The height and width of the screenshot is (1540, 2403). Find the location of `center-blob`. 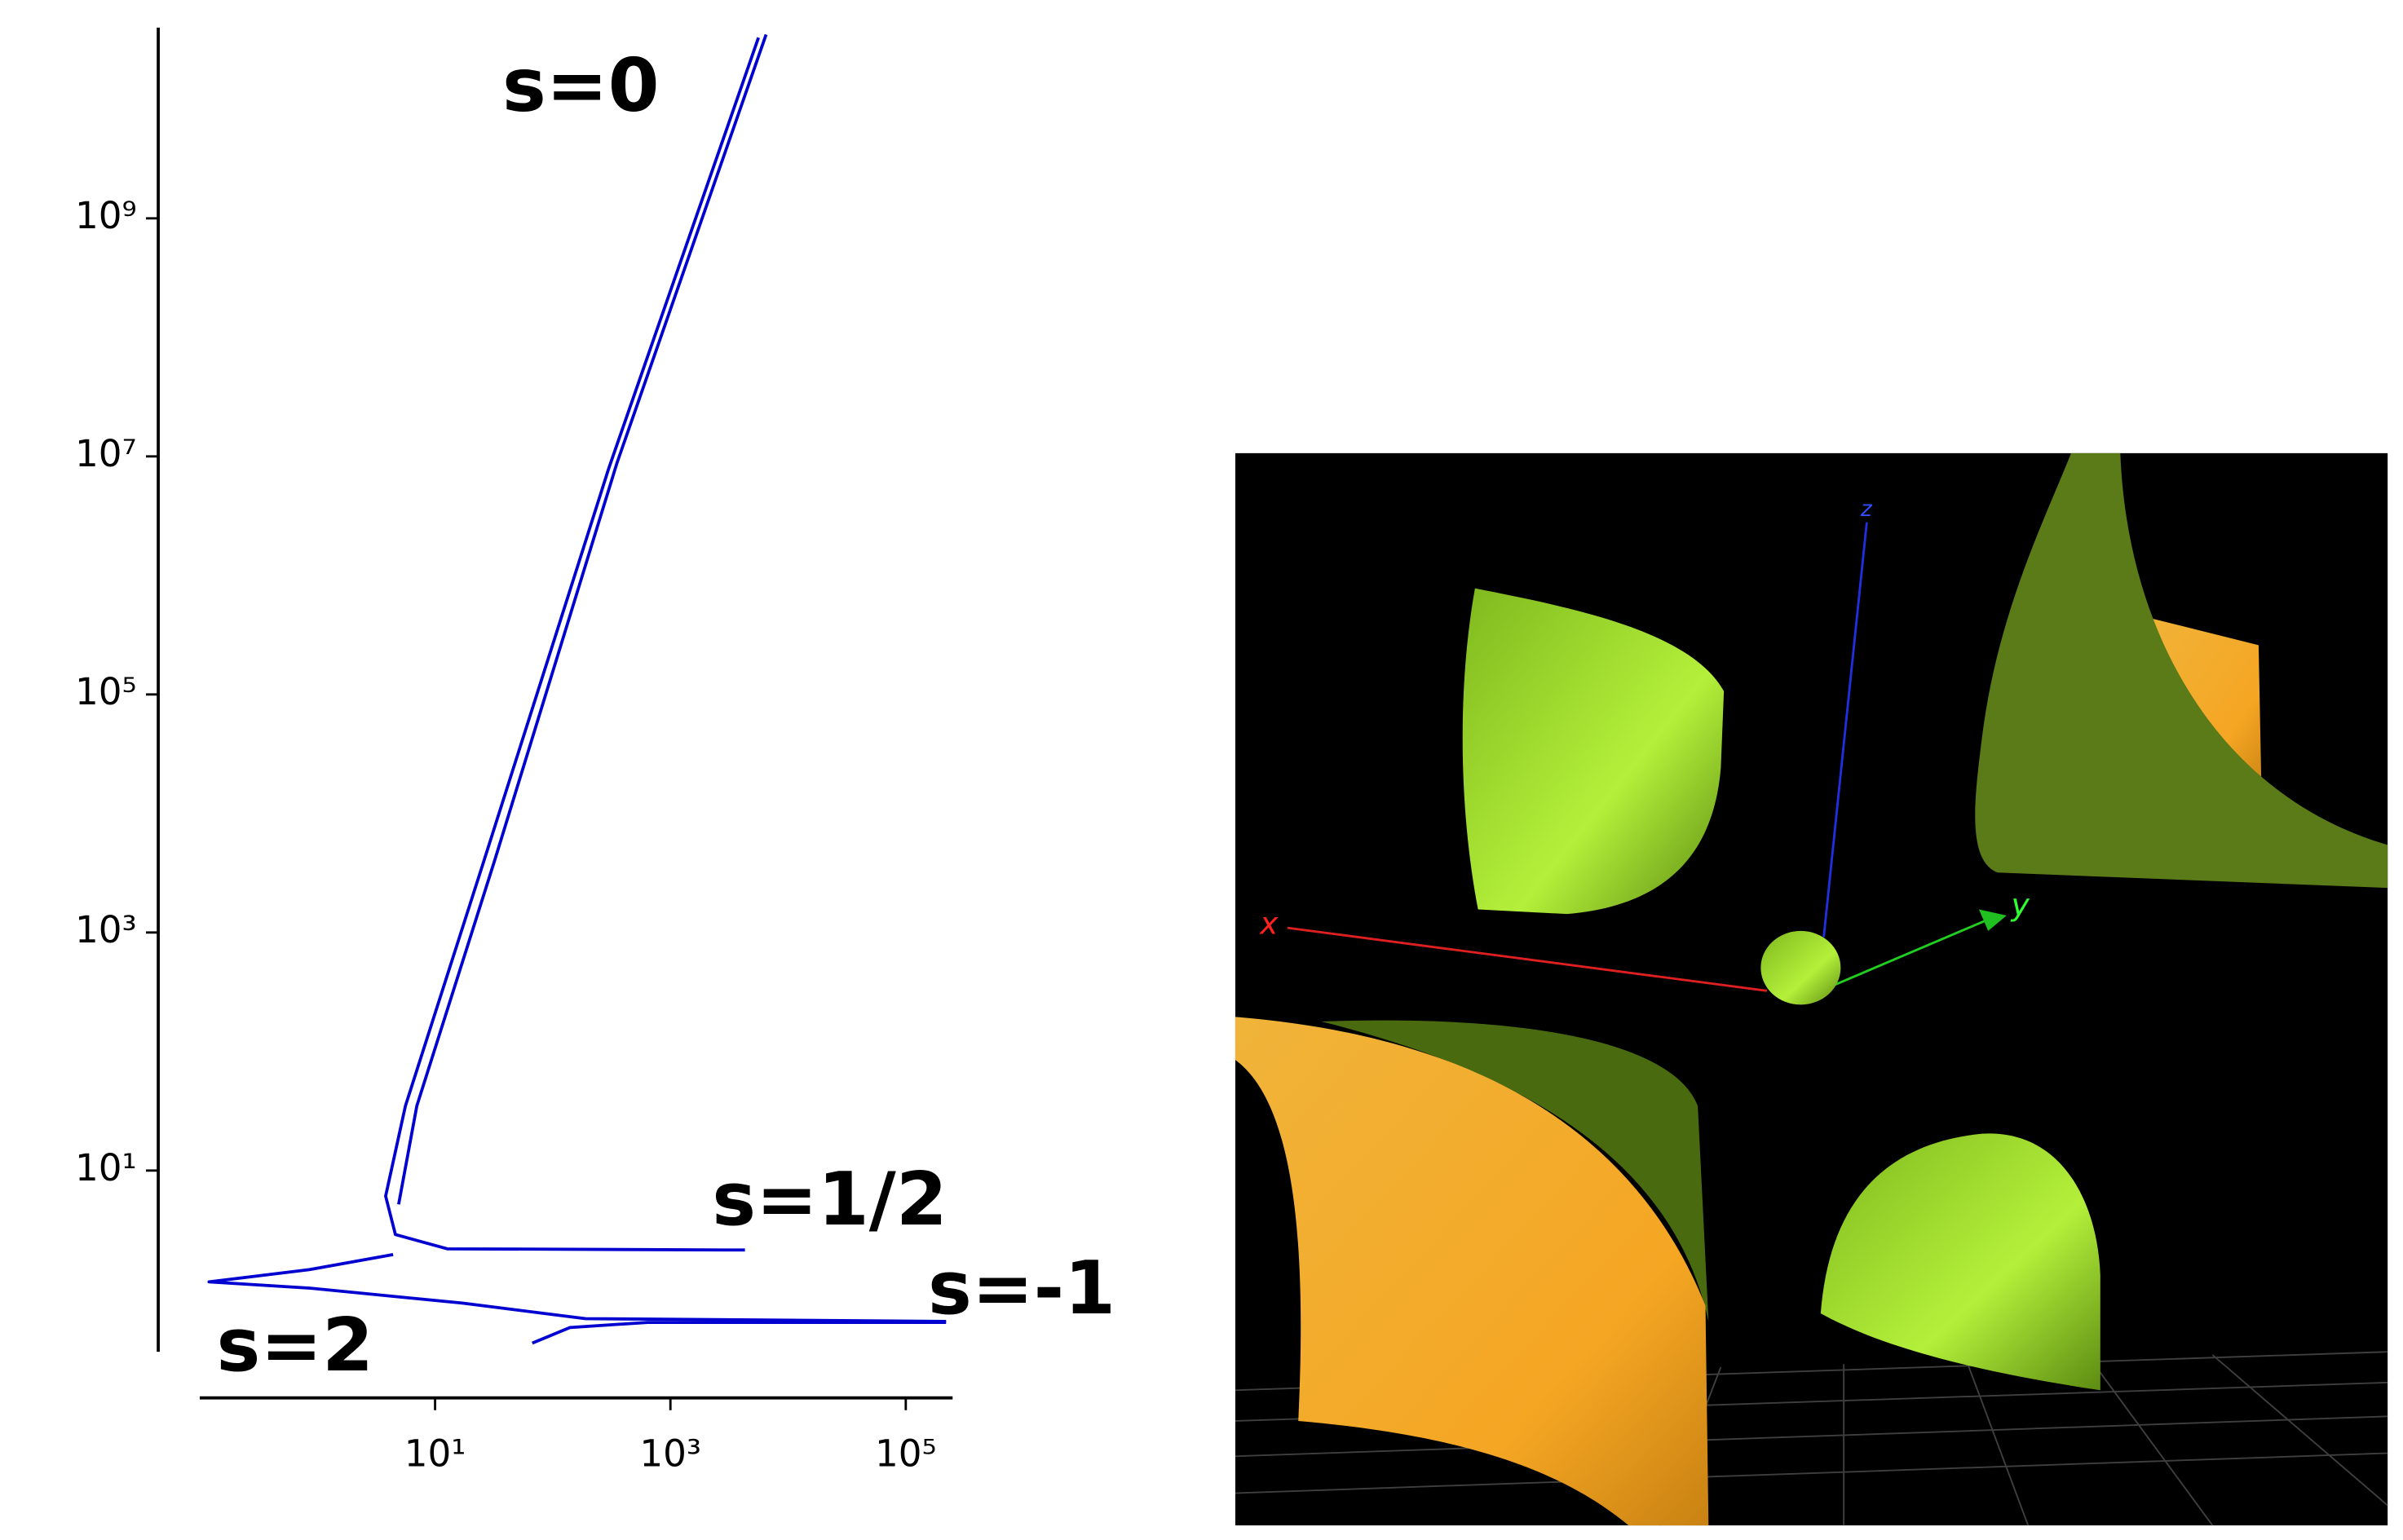

center-blob is located at coordinates (1800, 968).